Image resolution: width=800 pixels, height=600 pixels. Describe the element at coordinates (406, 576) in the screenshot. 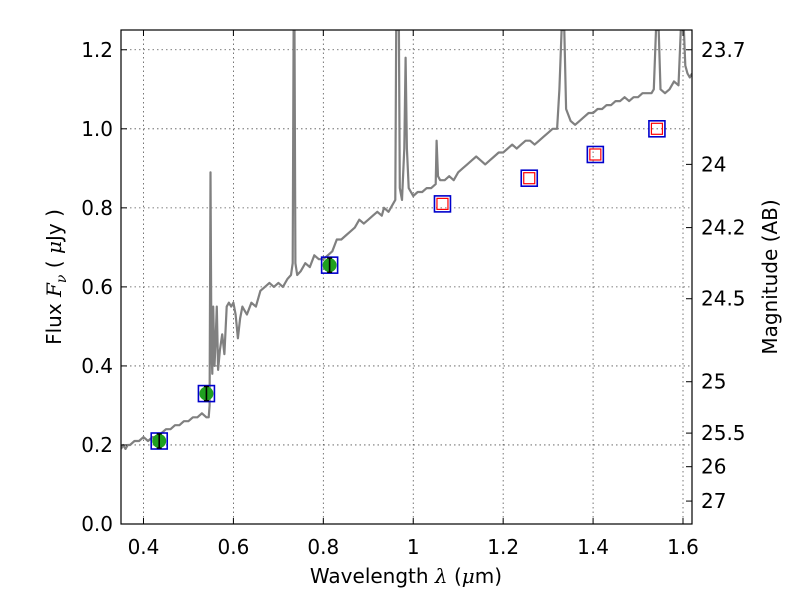

I see `x-axis-label: Wavelength λ (μm)` at that location.